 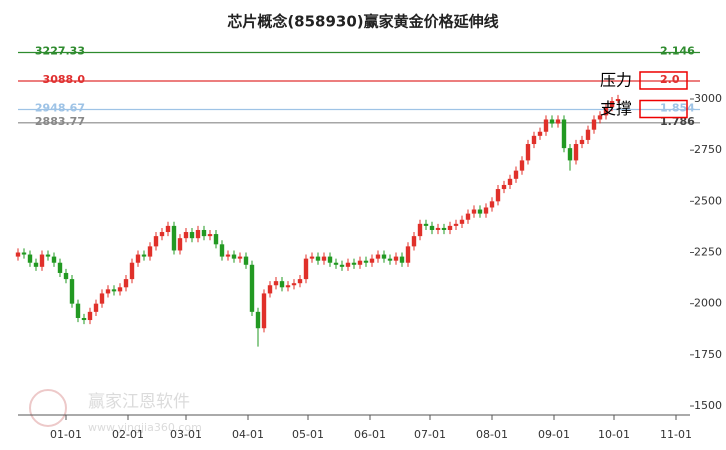 I want to click on watermark-group: 赢家江恩软件 www.yingjia360.com, so click(x=115, y=411).